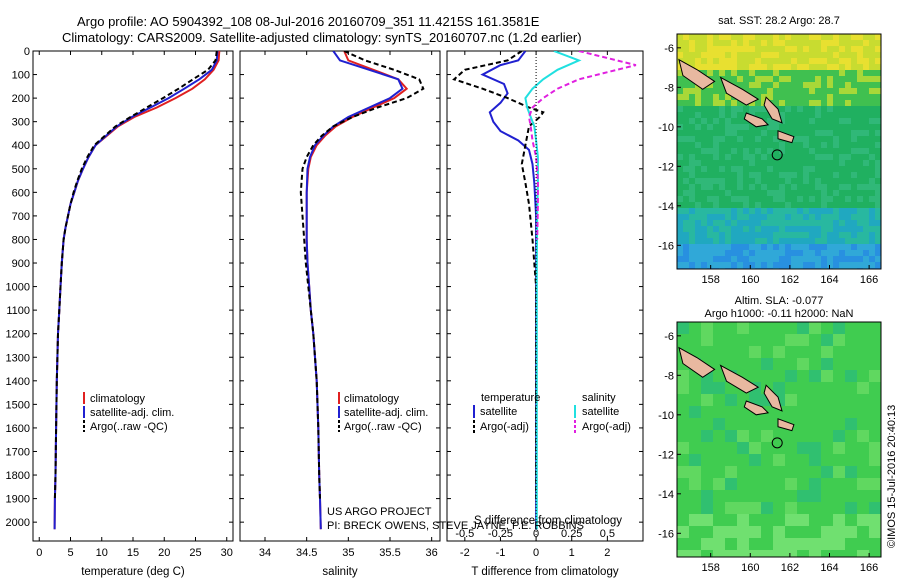 Image resolution: width=900 pixels, height=580 pixels. Describe the element at coordinates (118, 399) in the screenshot. I see `legend-climatology: climatology` at that location.